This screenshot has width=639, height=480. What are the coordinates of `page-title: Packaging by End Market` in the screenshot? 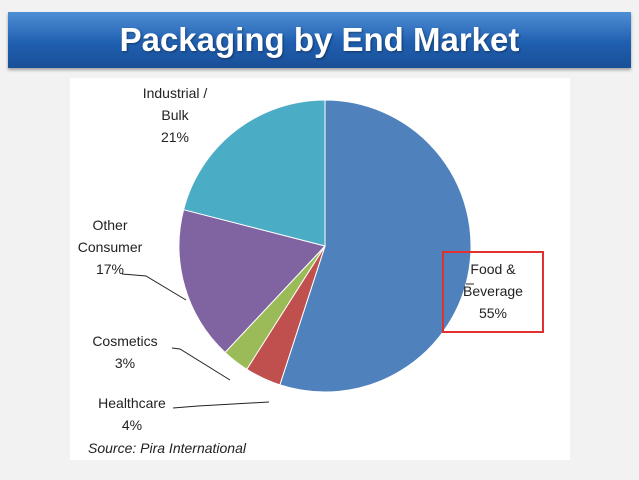 It's located at (319, 39).